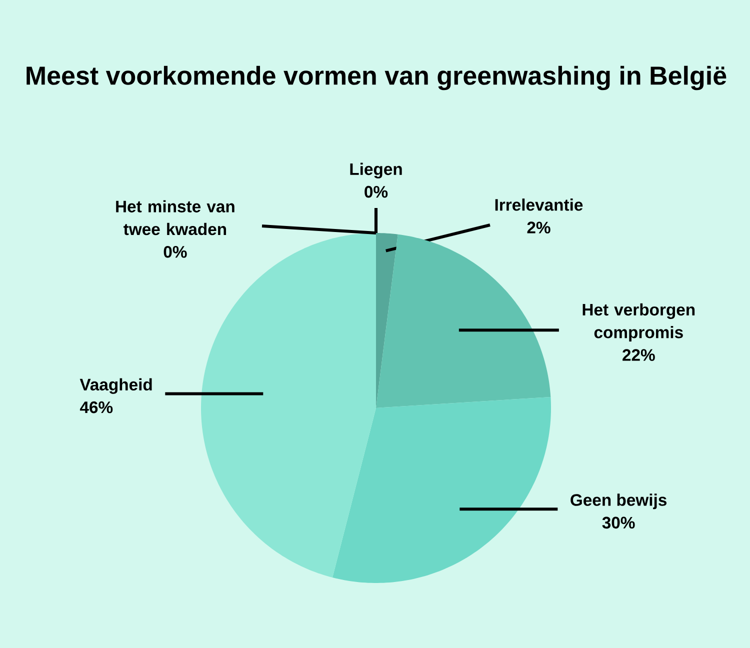 The width and height of the screenshot is (750, 648). I want to click on data-label: 22%, so click(638, 355).